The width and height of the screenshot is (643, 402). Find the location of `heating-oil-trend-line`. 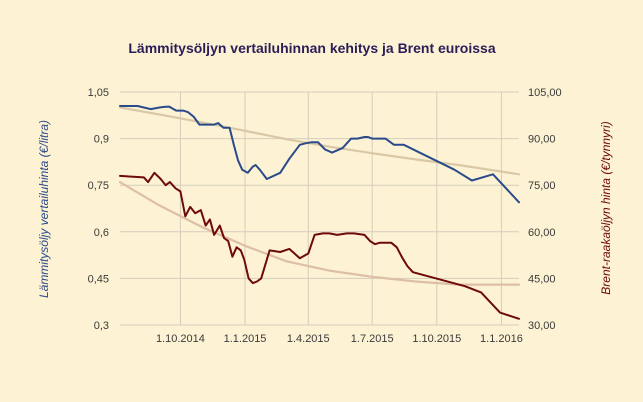

heating-oil-trend-line is located at coordinates (319, 141).